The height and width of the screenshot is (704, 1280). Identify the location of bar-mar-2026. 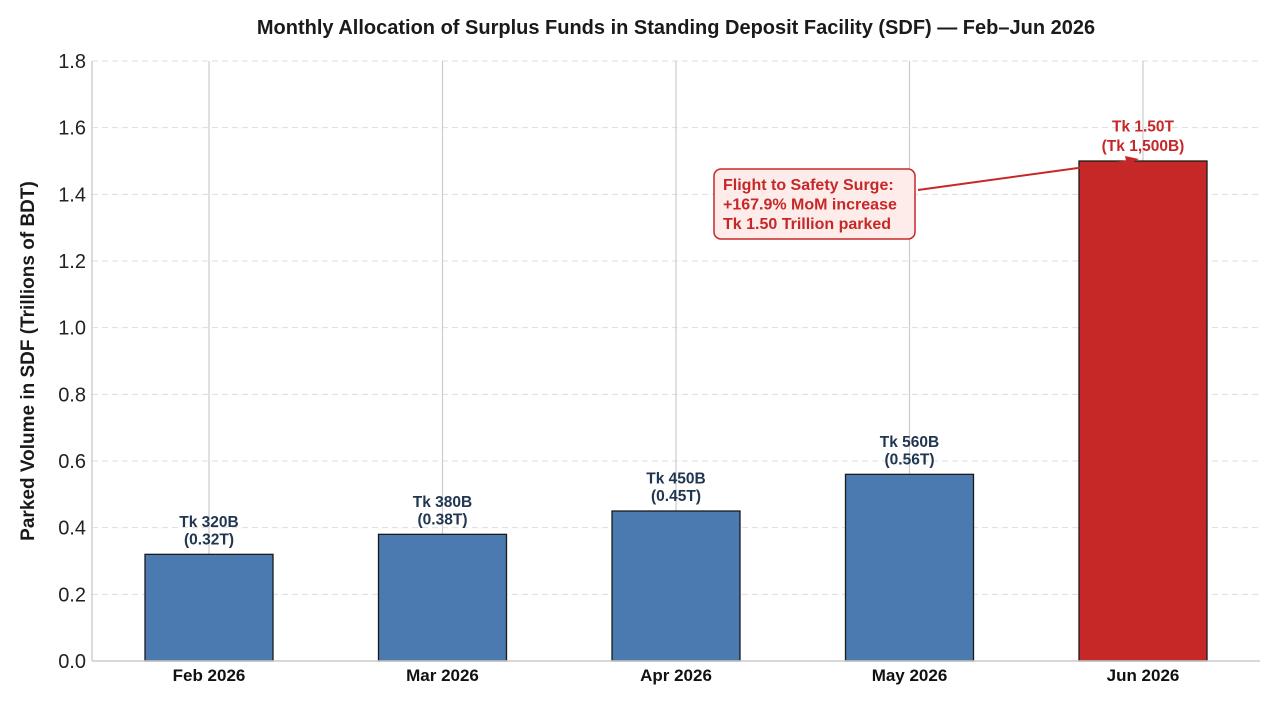
(442, 597).